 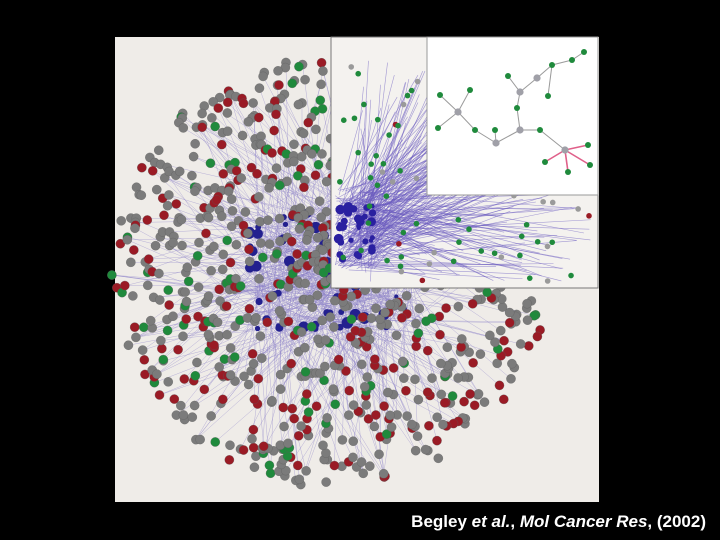 I want to click on inset-hub, so click(x=355, y=232).